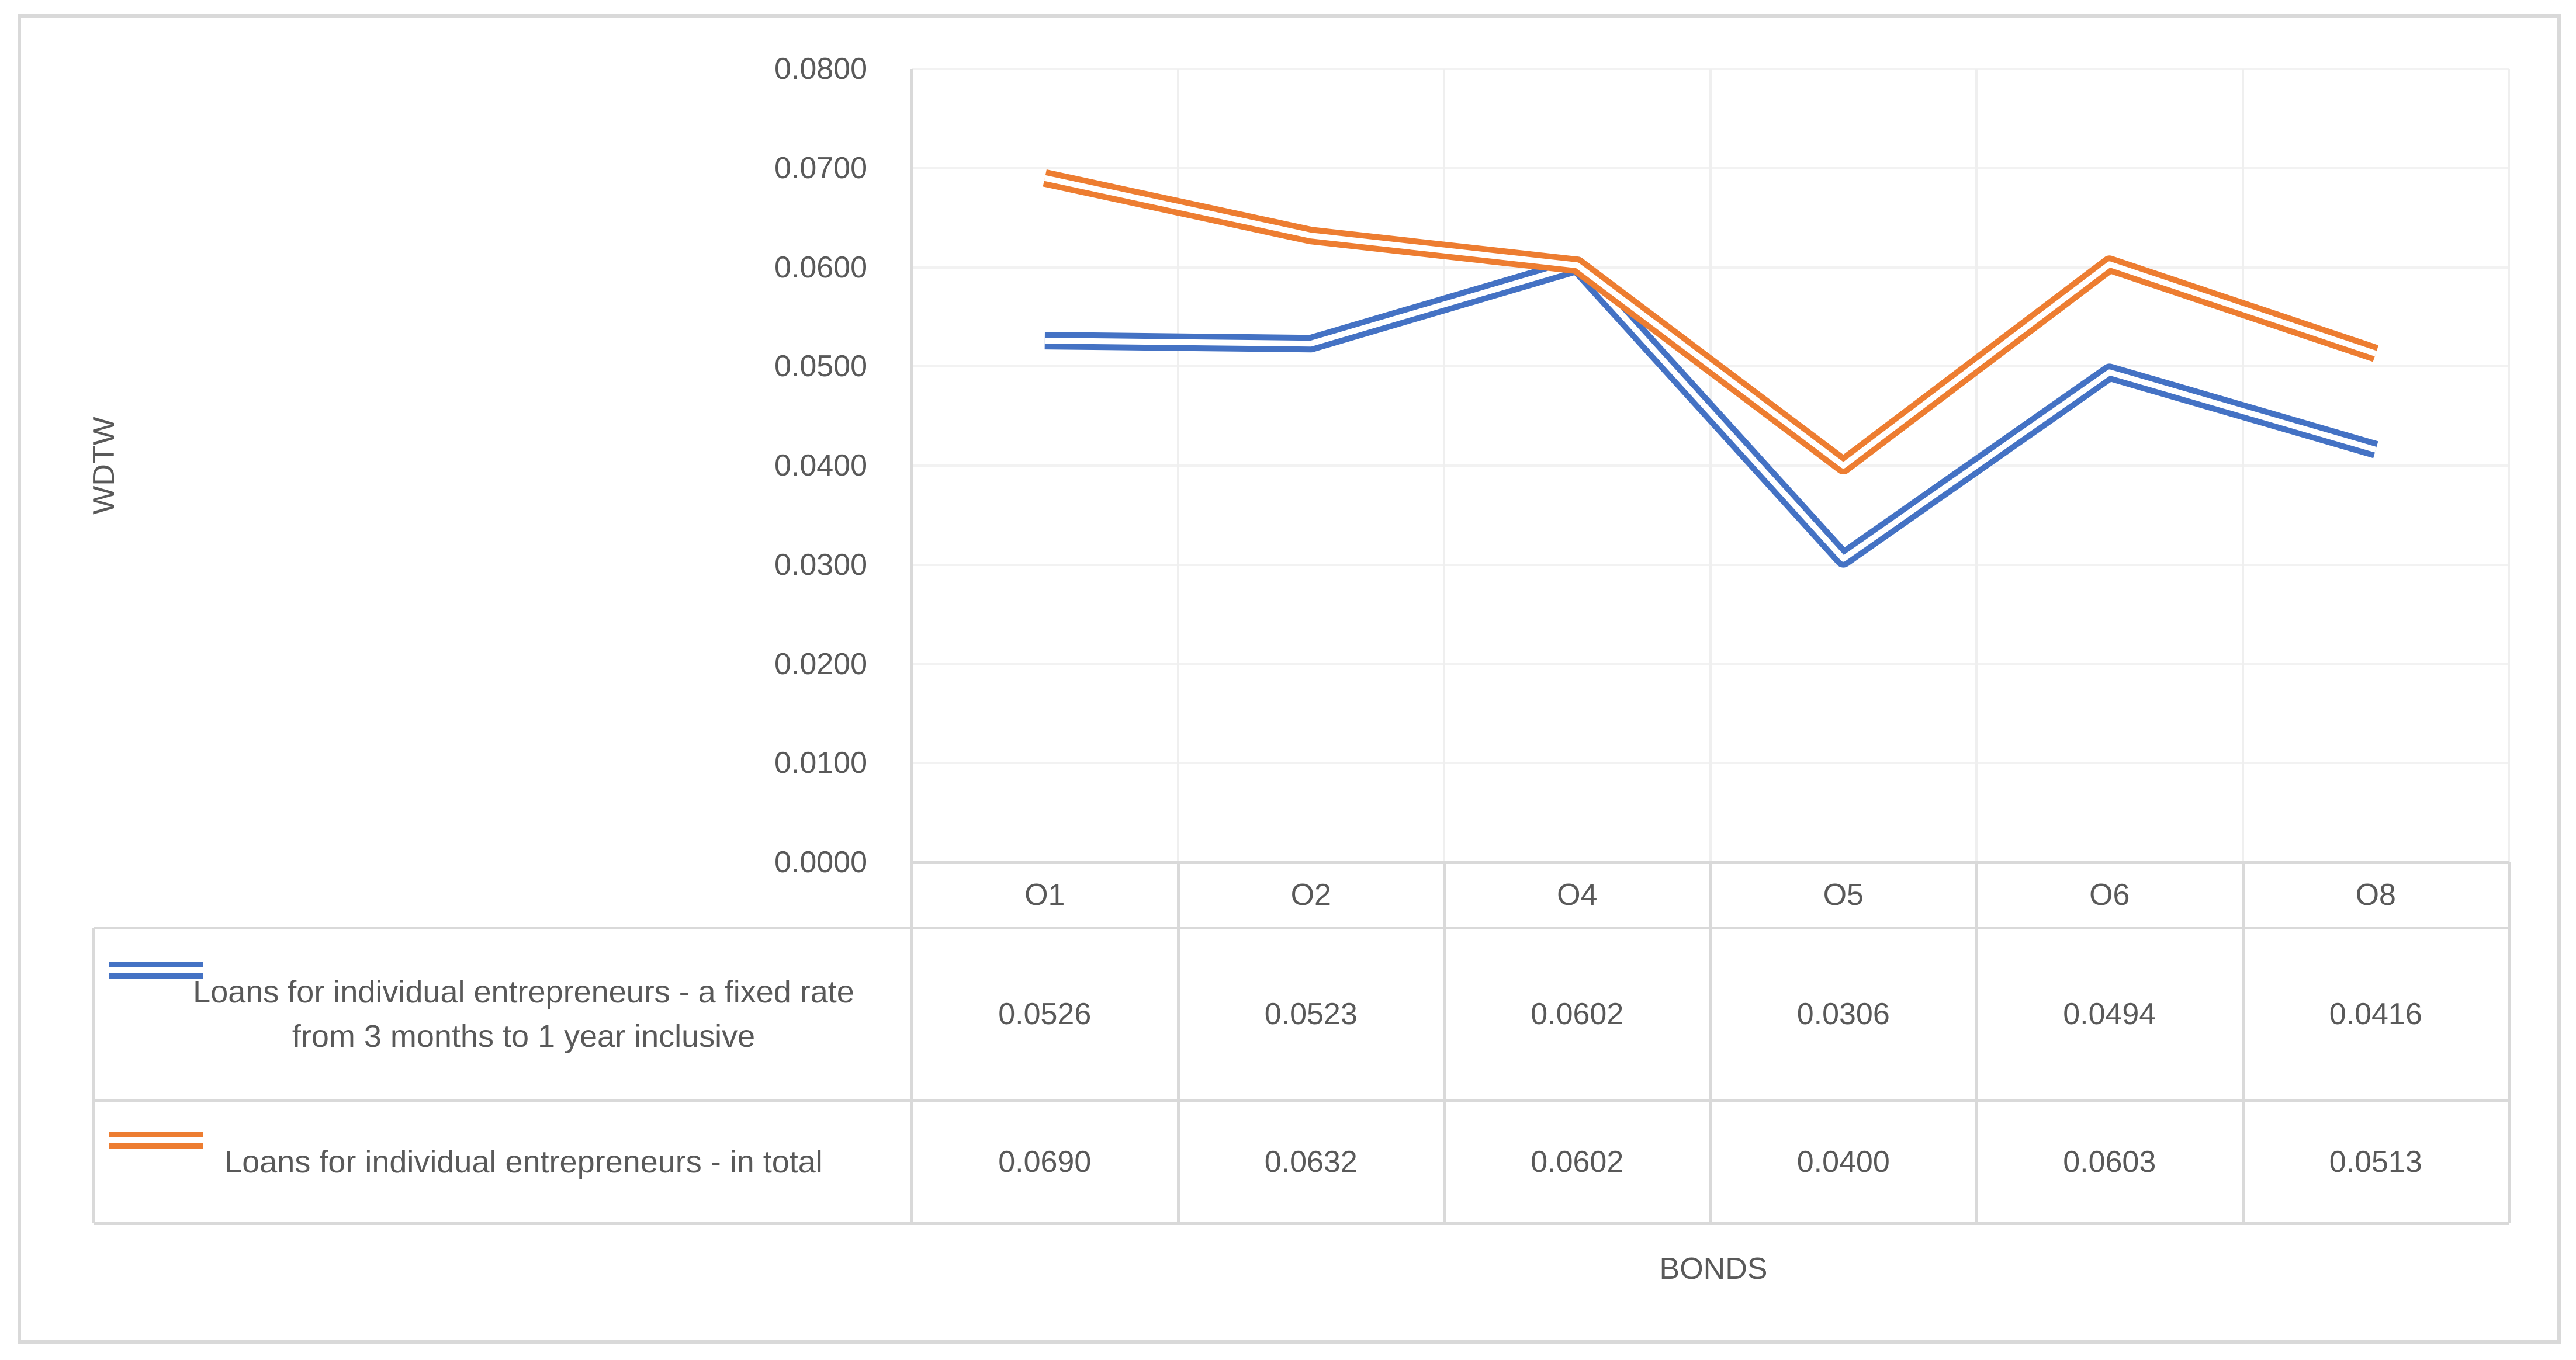 This screenshot has width=2576, height=1360. Describe the element at coordinates (821, 366) in the screenshot. I see `y-axis-tick-label: 0.0500` at that location.